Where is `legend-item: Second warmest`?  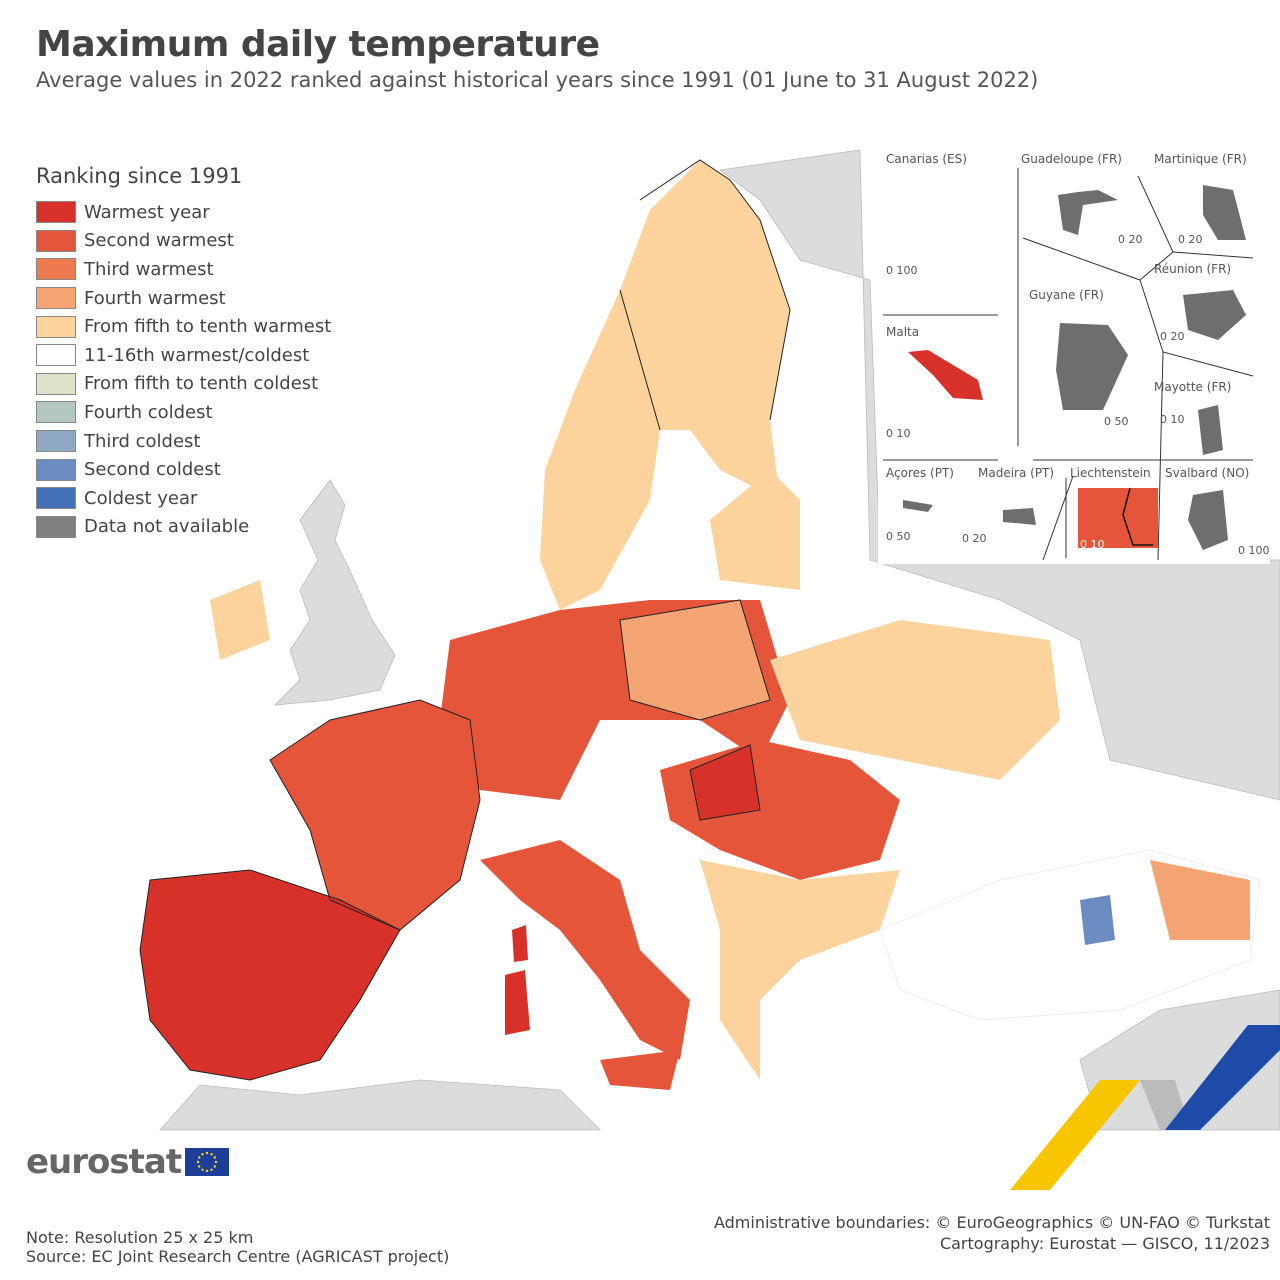 legend-item: Second warmest is located at coordinates (183, 241).